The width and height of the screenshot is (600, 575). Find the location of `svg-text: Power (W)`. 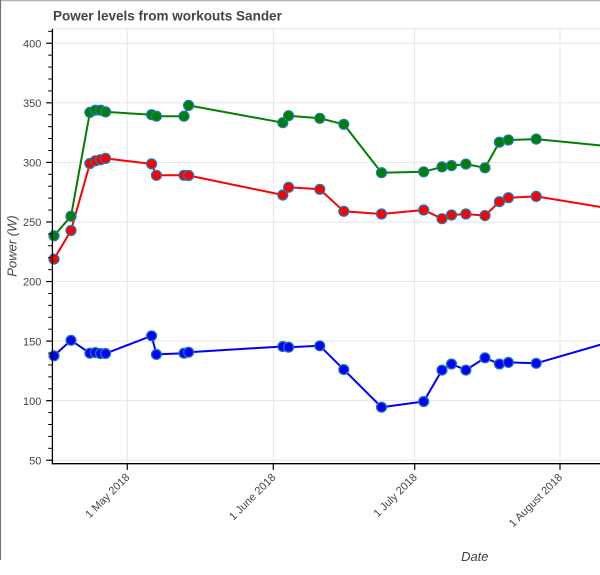

svg-text: Power (W) is located at coordinates (11, 245).